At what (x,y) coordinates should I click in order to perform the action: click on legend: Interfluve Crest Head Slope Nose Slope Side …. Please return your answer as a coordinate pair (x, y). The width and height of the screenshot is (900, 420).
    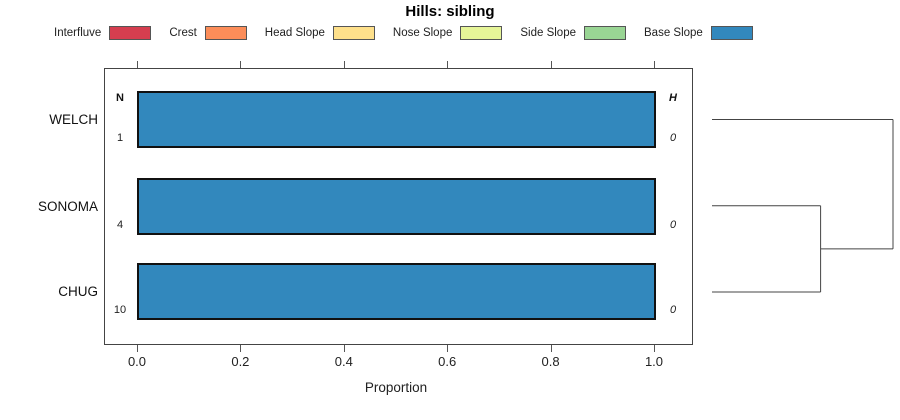
    Looking at the image, I should click on (403, 33).